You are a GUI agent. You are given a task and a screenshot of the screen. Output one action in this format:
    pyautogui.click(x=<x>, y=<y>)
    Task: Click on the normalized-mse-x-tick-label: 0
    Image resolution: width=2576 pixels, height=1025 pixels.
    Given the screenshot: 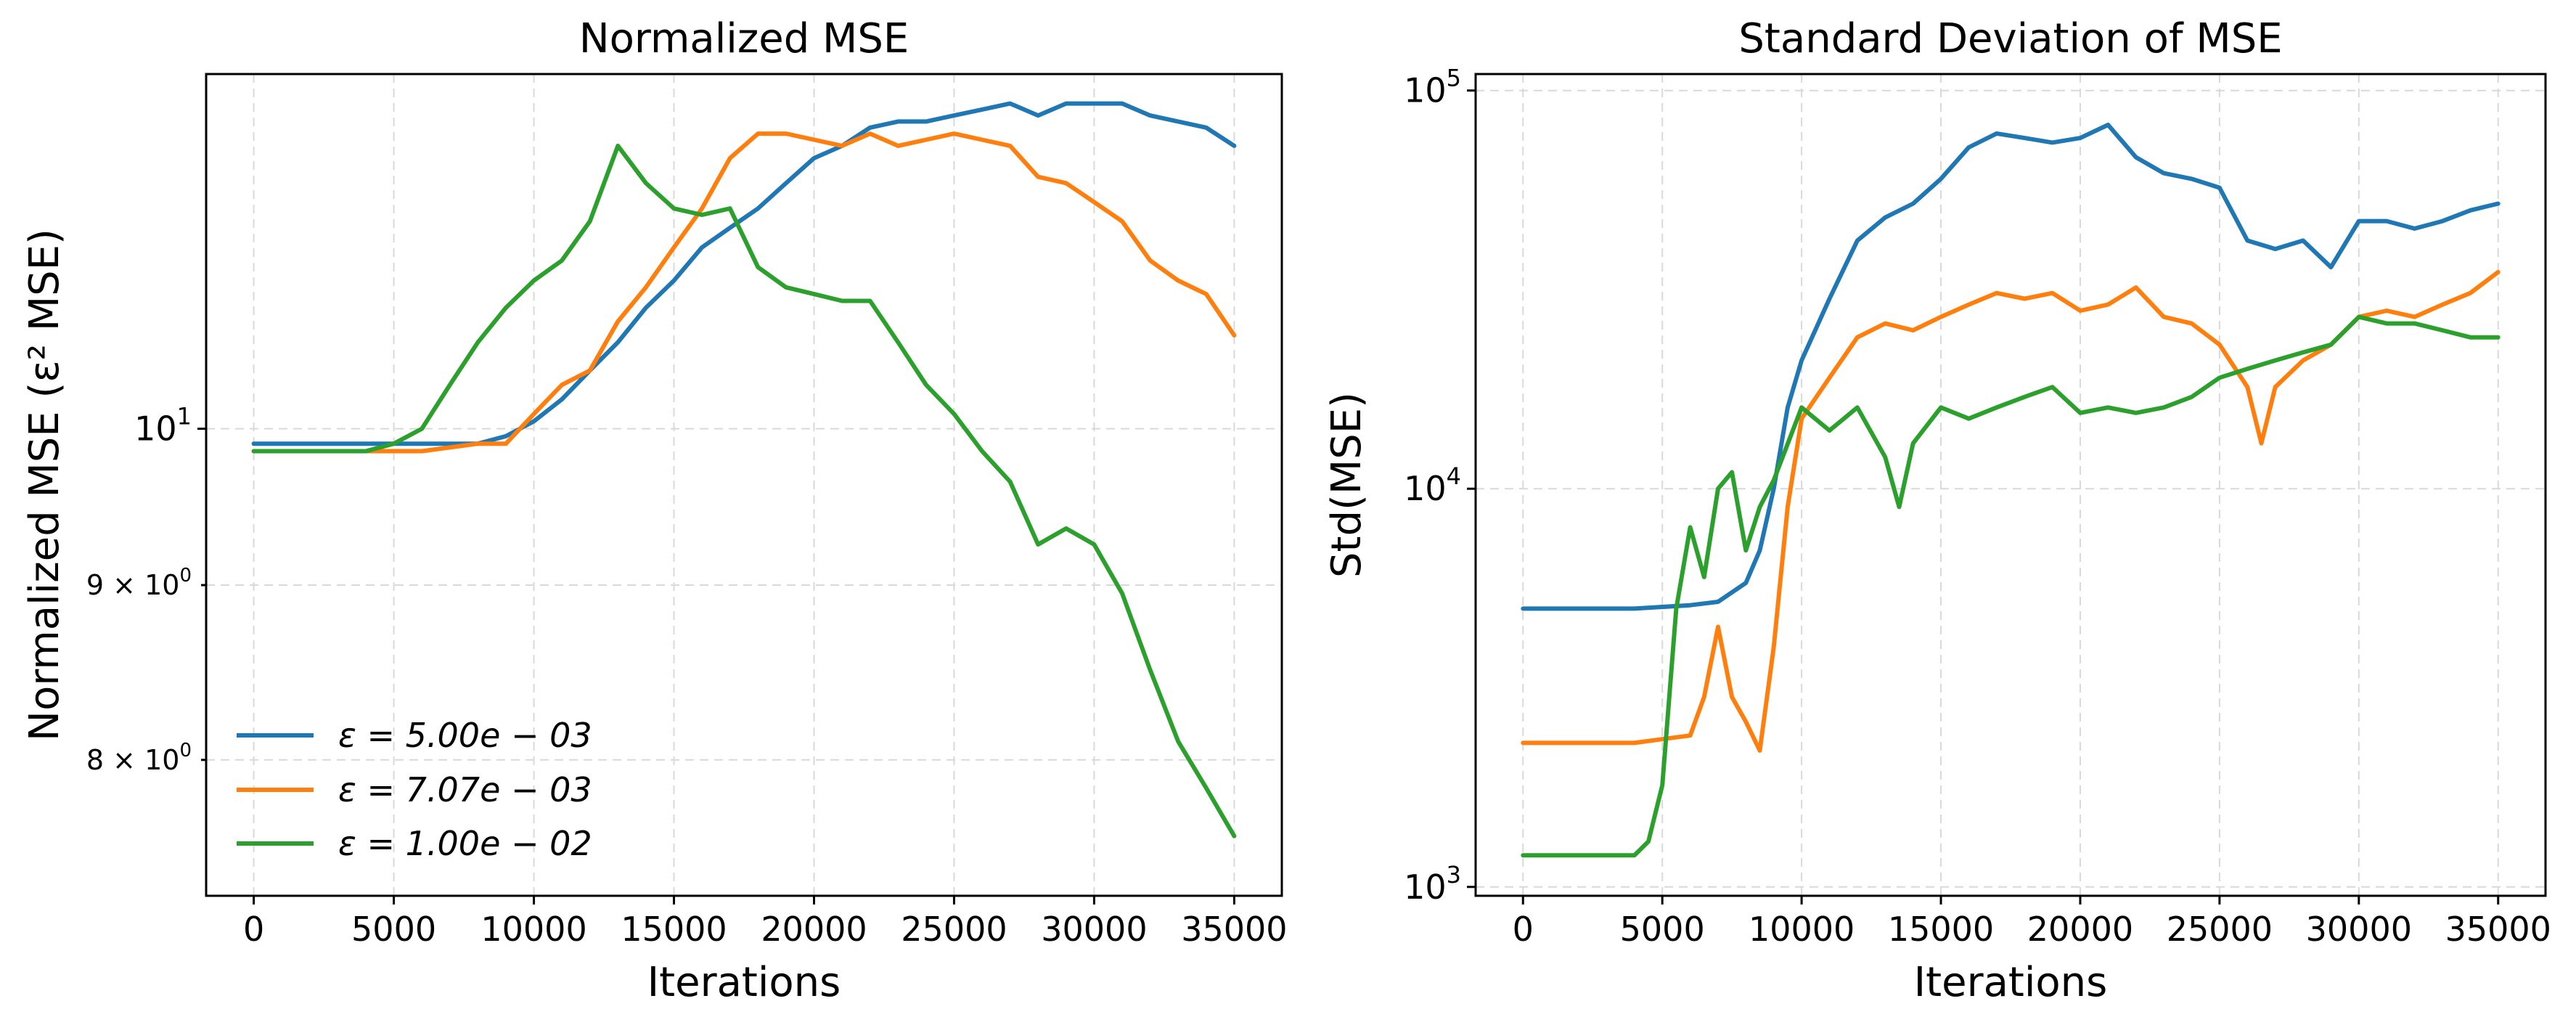 What is the action you would take?
    pyautogui.click(x=254, y=929)
    